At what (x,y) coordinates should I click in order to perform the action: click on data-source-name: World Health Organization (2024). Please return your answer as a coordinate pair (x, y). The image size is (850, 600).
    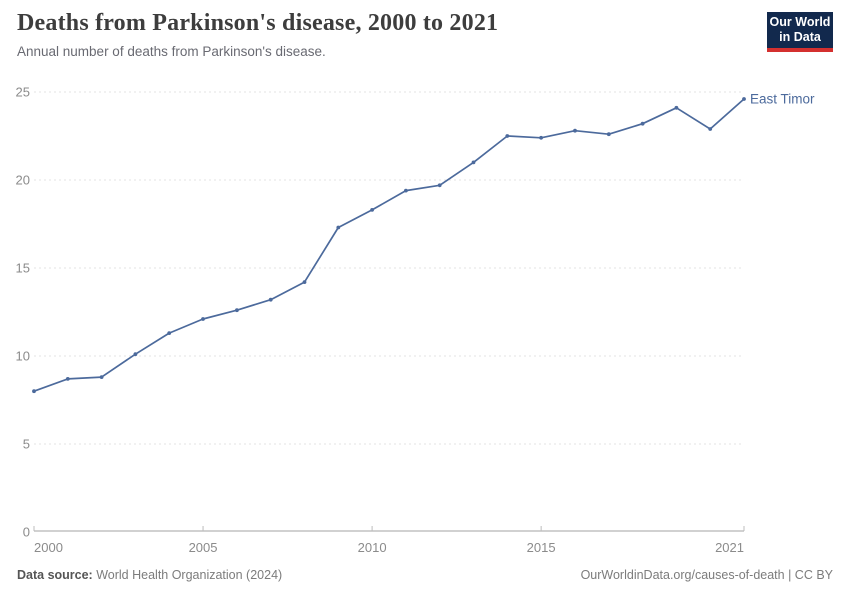
    Looking at the image, I should click on (189, 575).